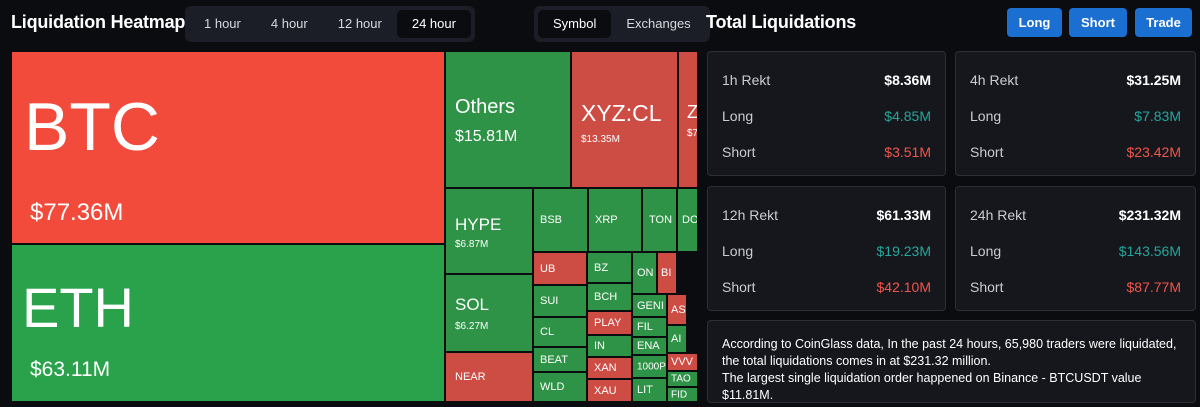  I want to click on heatmap-cell-sui: SUI, so click(560, 301).